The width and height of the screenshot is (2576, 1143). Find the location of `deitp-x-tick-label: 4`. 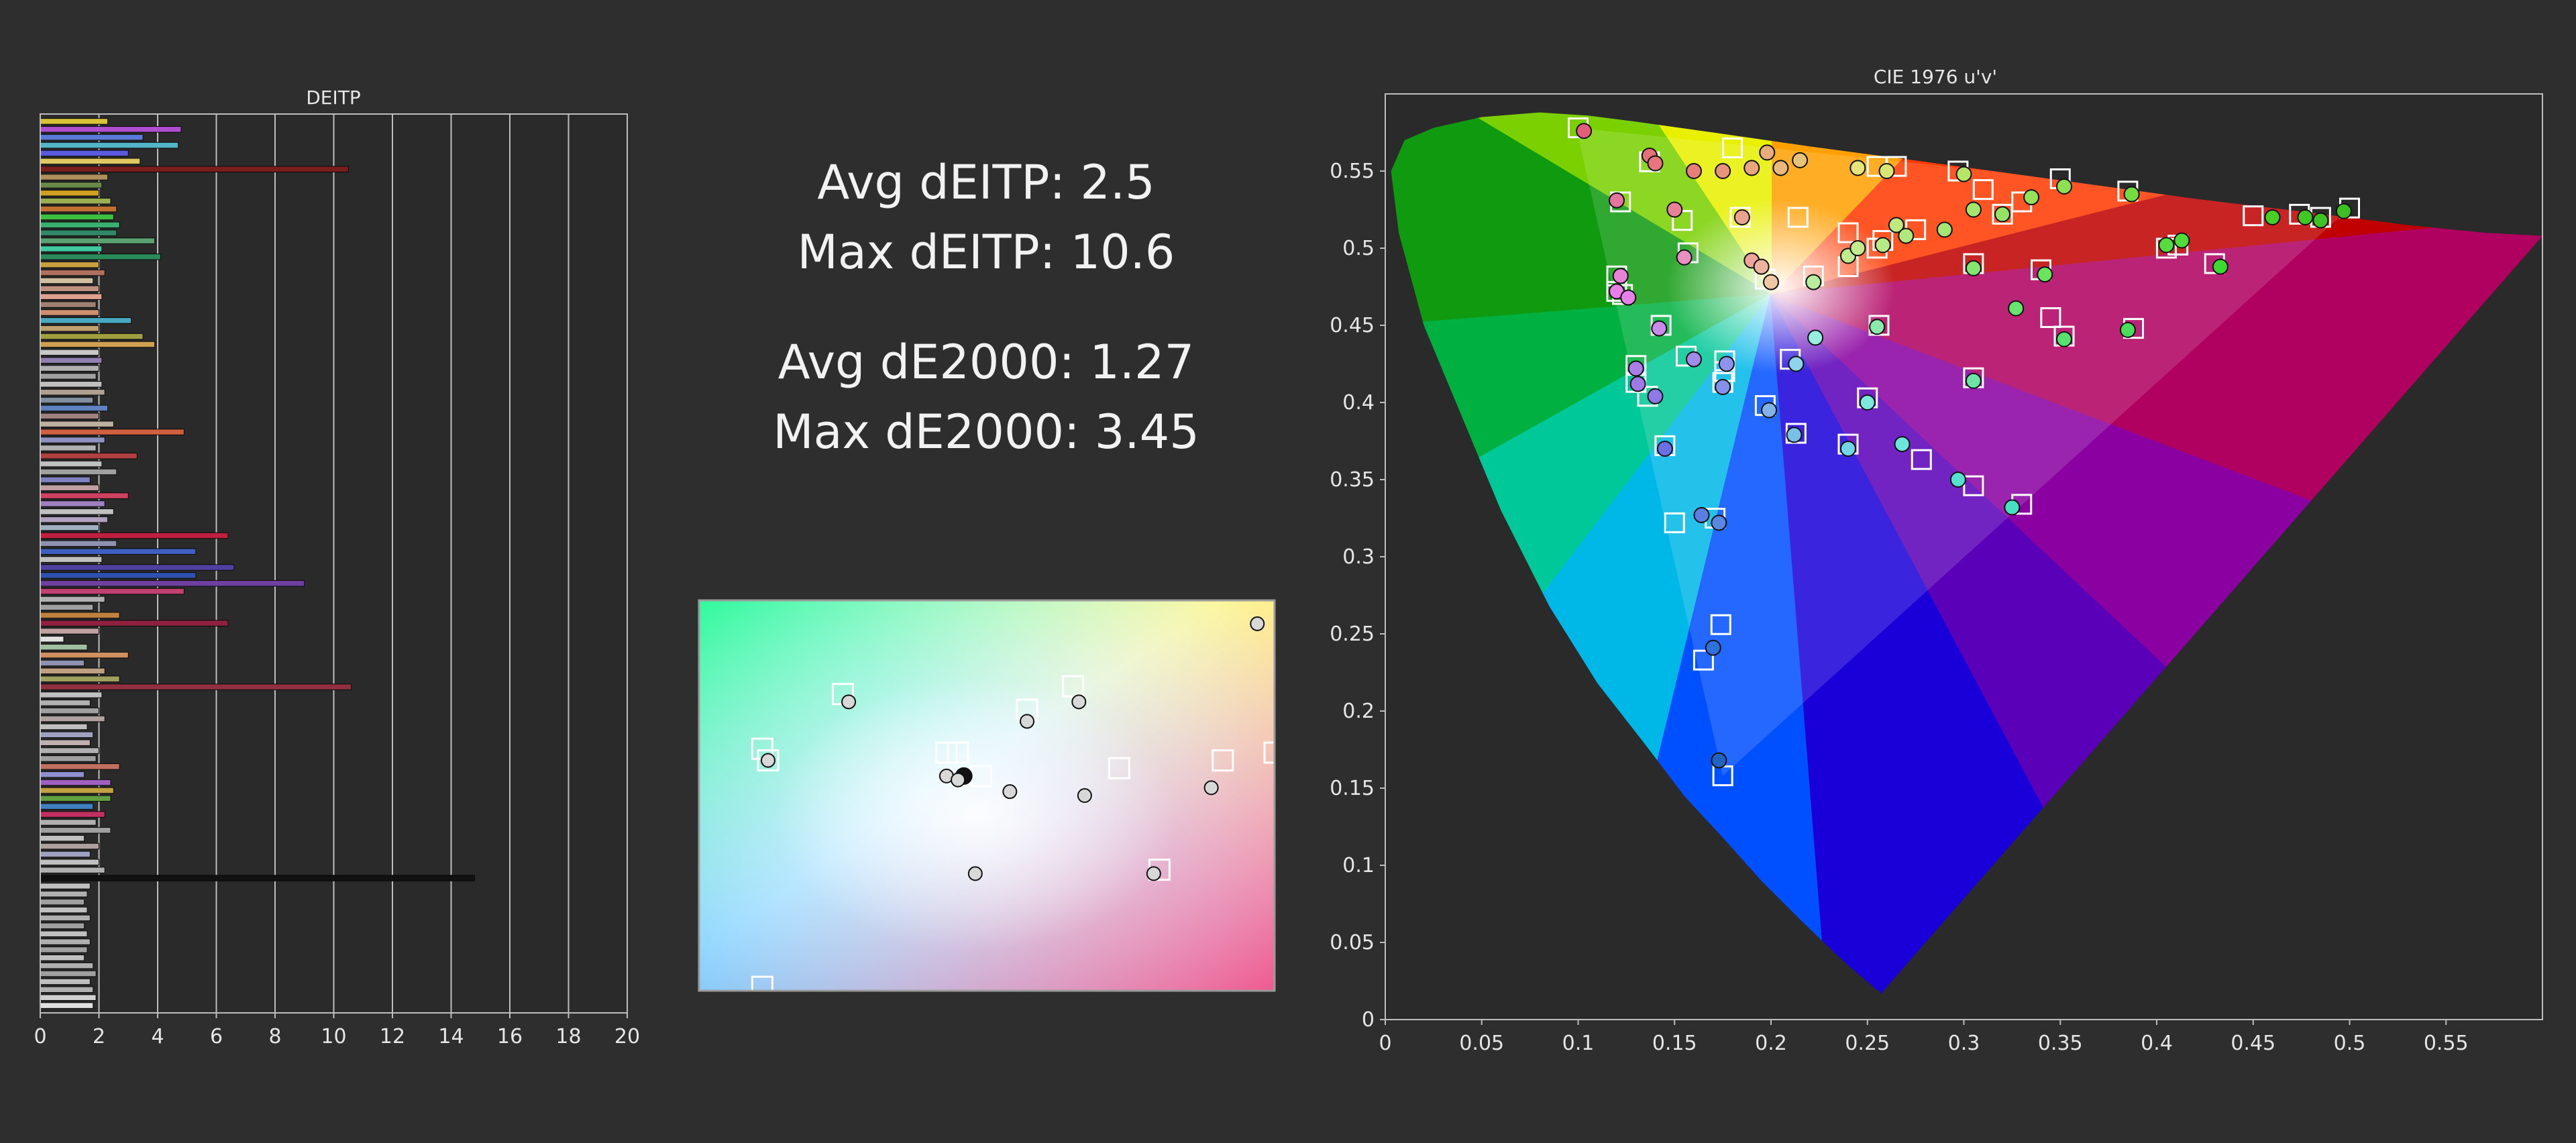

deitp-x-tick-label: 4 is located at coordinates (157, 1037).